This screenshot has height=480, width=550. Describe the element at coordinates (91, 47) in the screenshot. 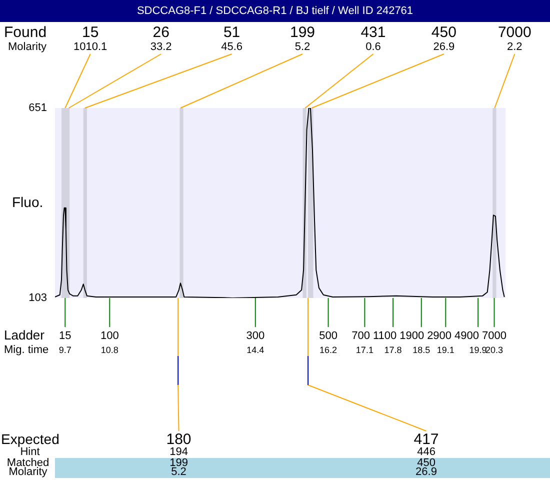

I see `text: 1010.1` at that location.